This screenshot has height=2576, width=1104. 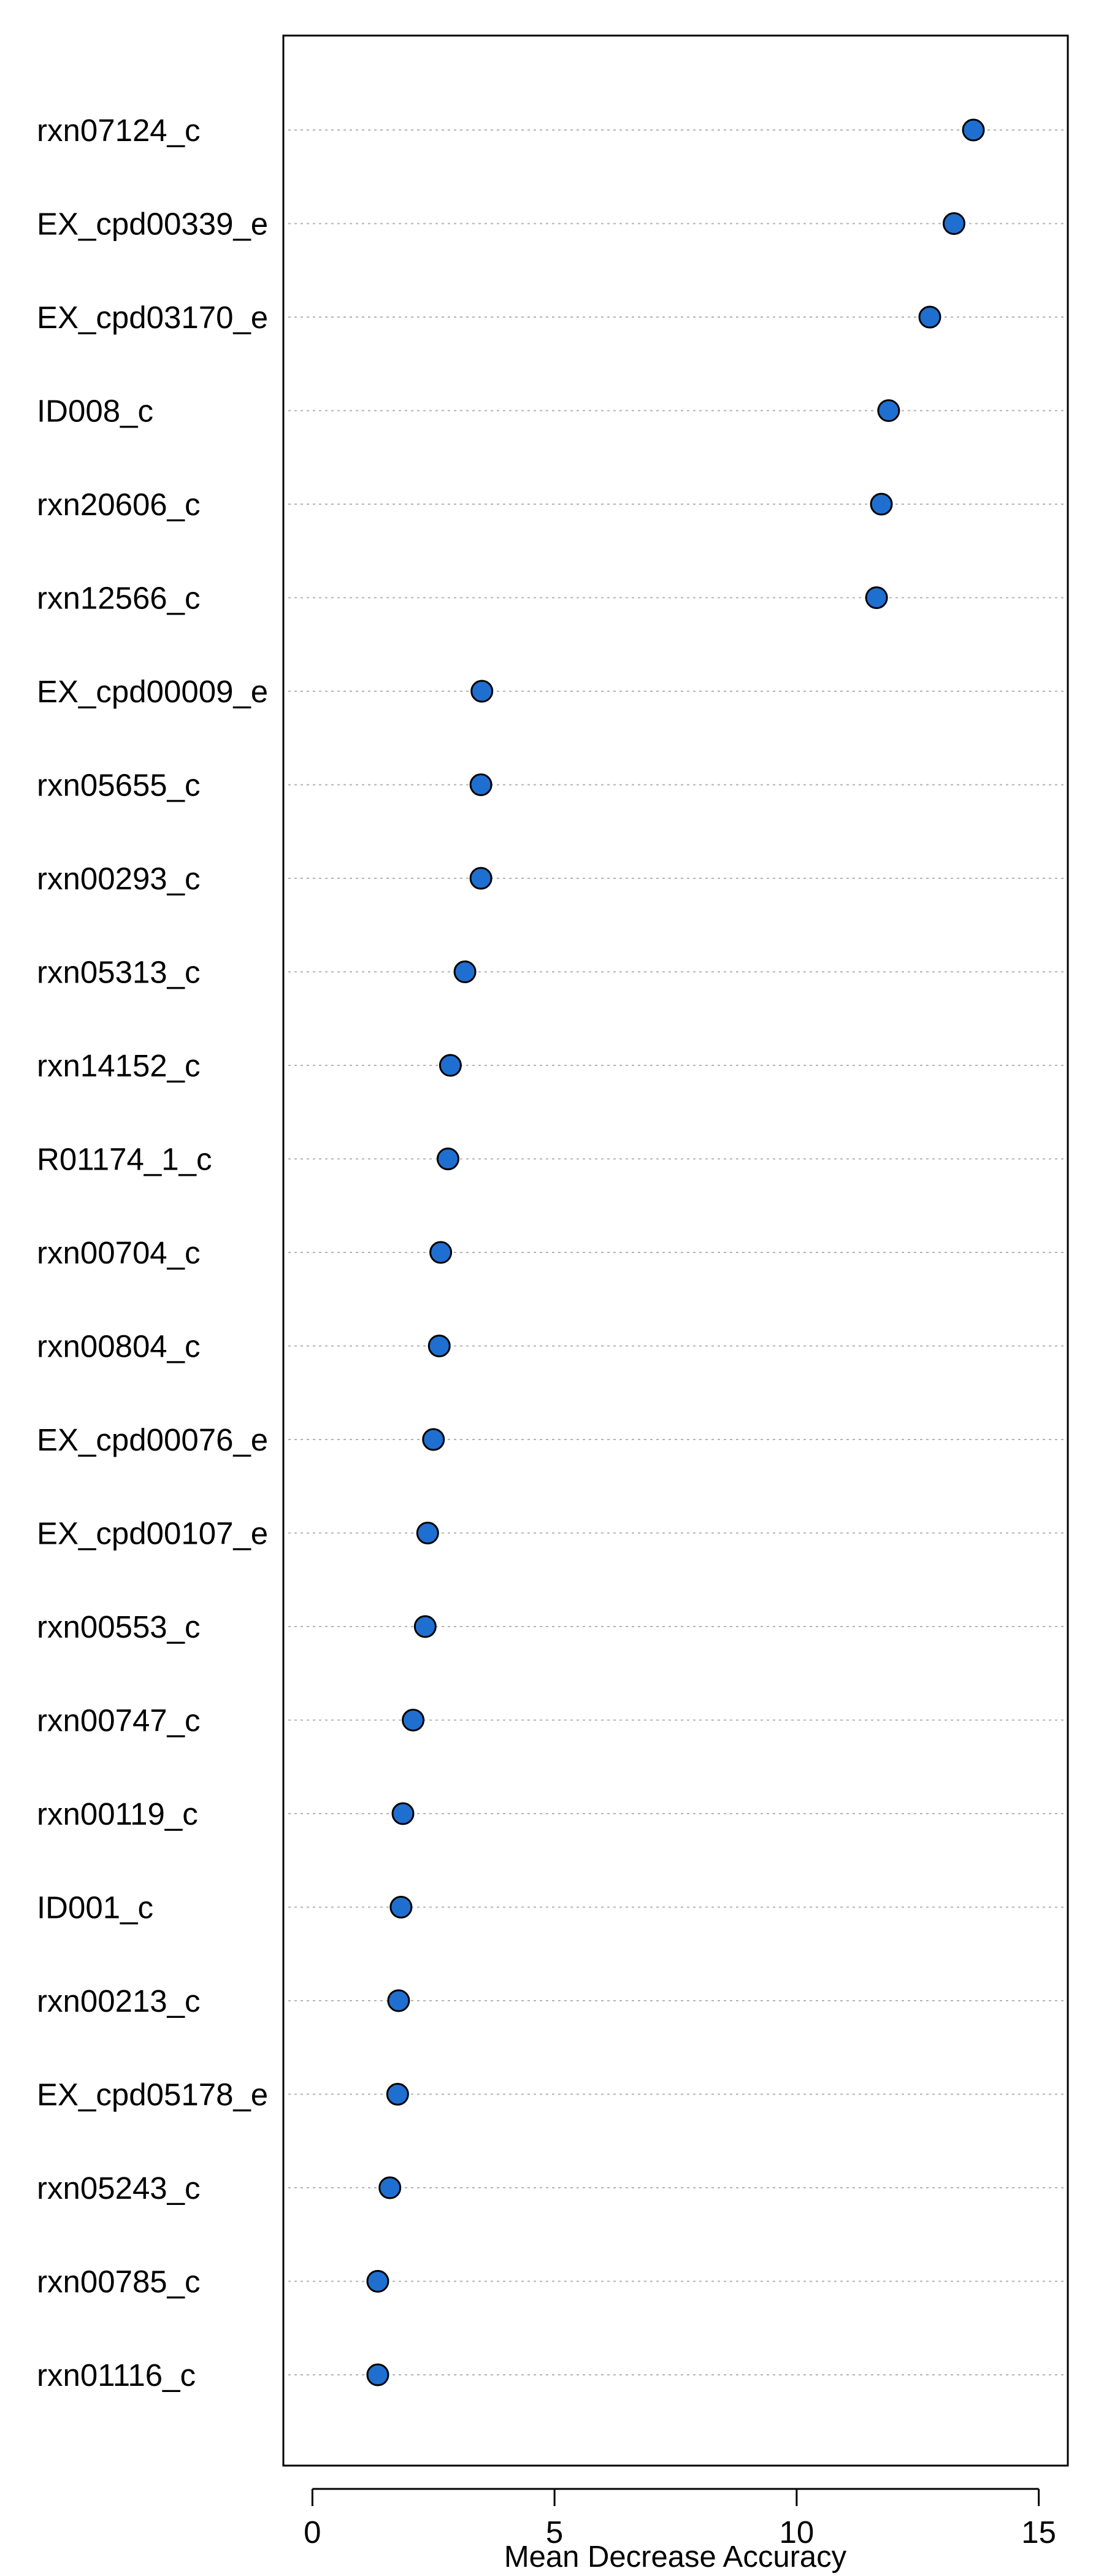 What do you see at coordinates (117, 1813) in the screenshot?
I see `category-label: rxn00119_c` at bounding box center [117, 1813].